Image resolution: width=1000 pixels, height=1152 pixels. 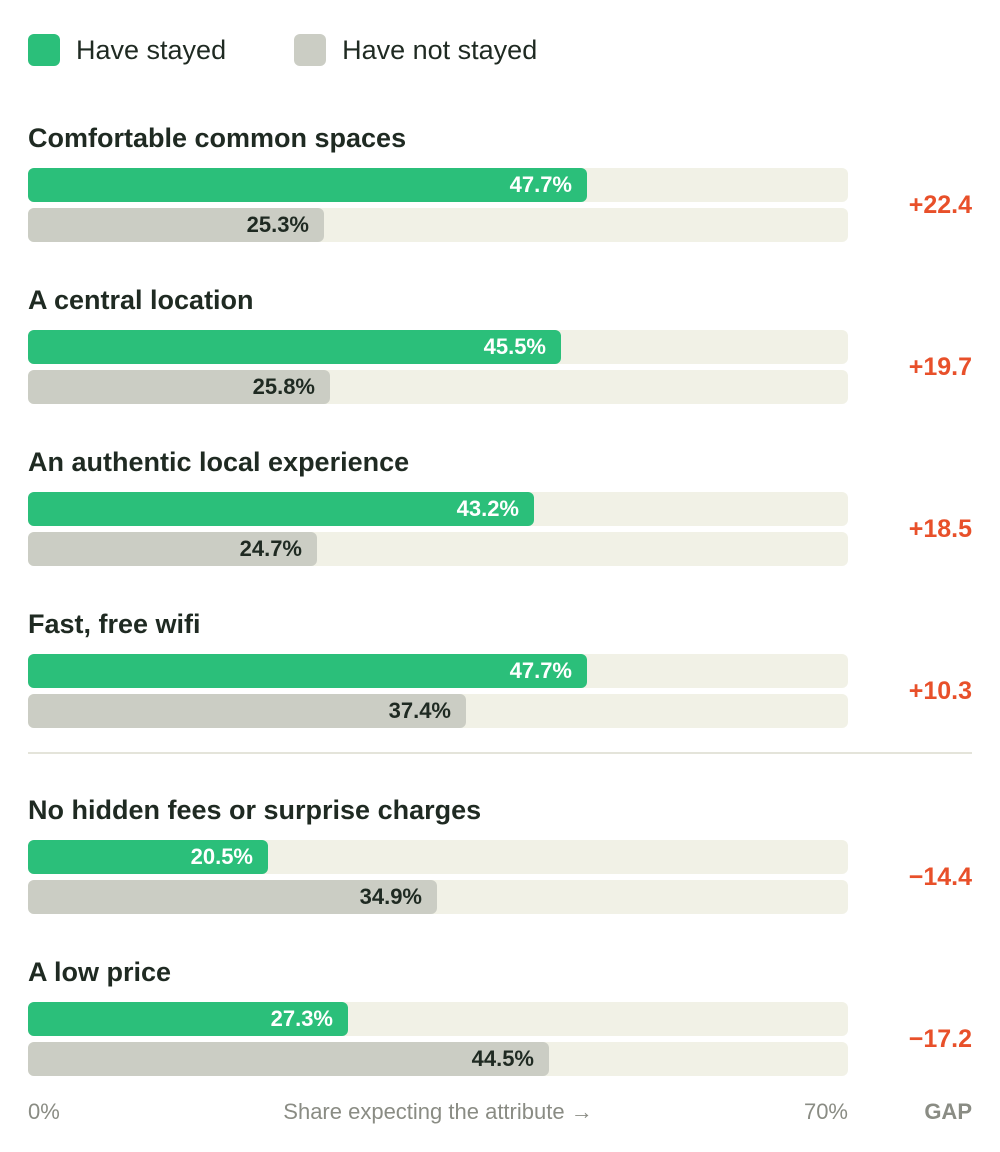 What do you see at coordinates (487, 508) in the screenshot?
I see `value-label-stayed-an-authentic-local-experience: 43.2%` at bounding box center [487, 508].